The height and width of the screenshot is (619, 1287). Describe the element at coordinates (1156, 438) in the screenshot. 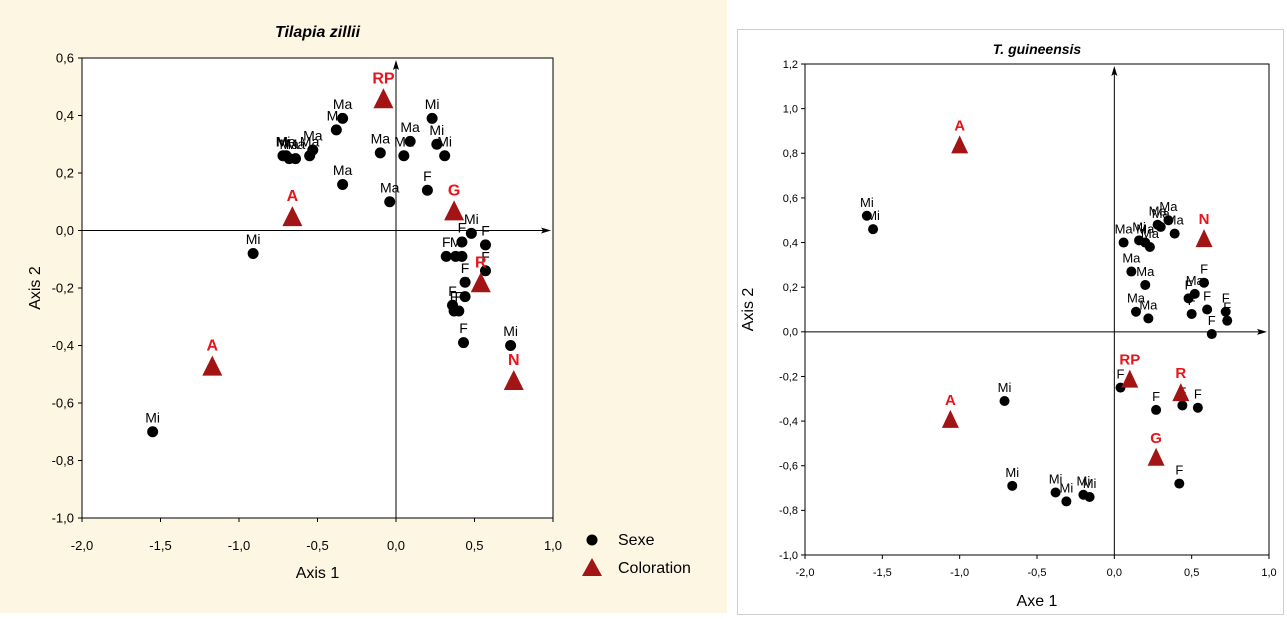

I see `coloration-point-label: G` at that location.